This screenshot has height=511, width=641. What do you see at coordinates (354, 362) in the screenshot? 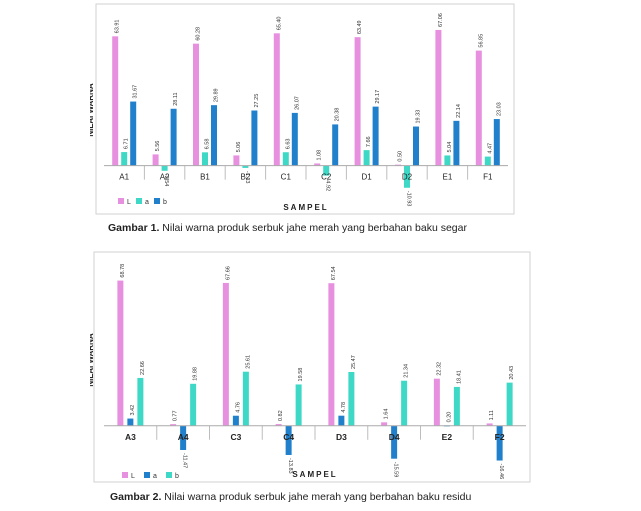
I see `chart2-value-label: 25.47` at bounding box center [354, 362].